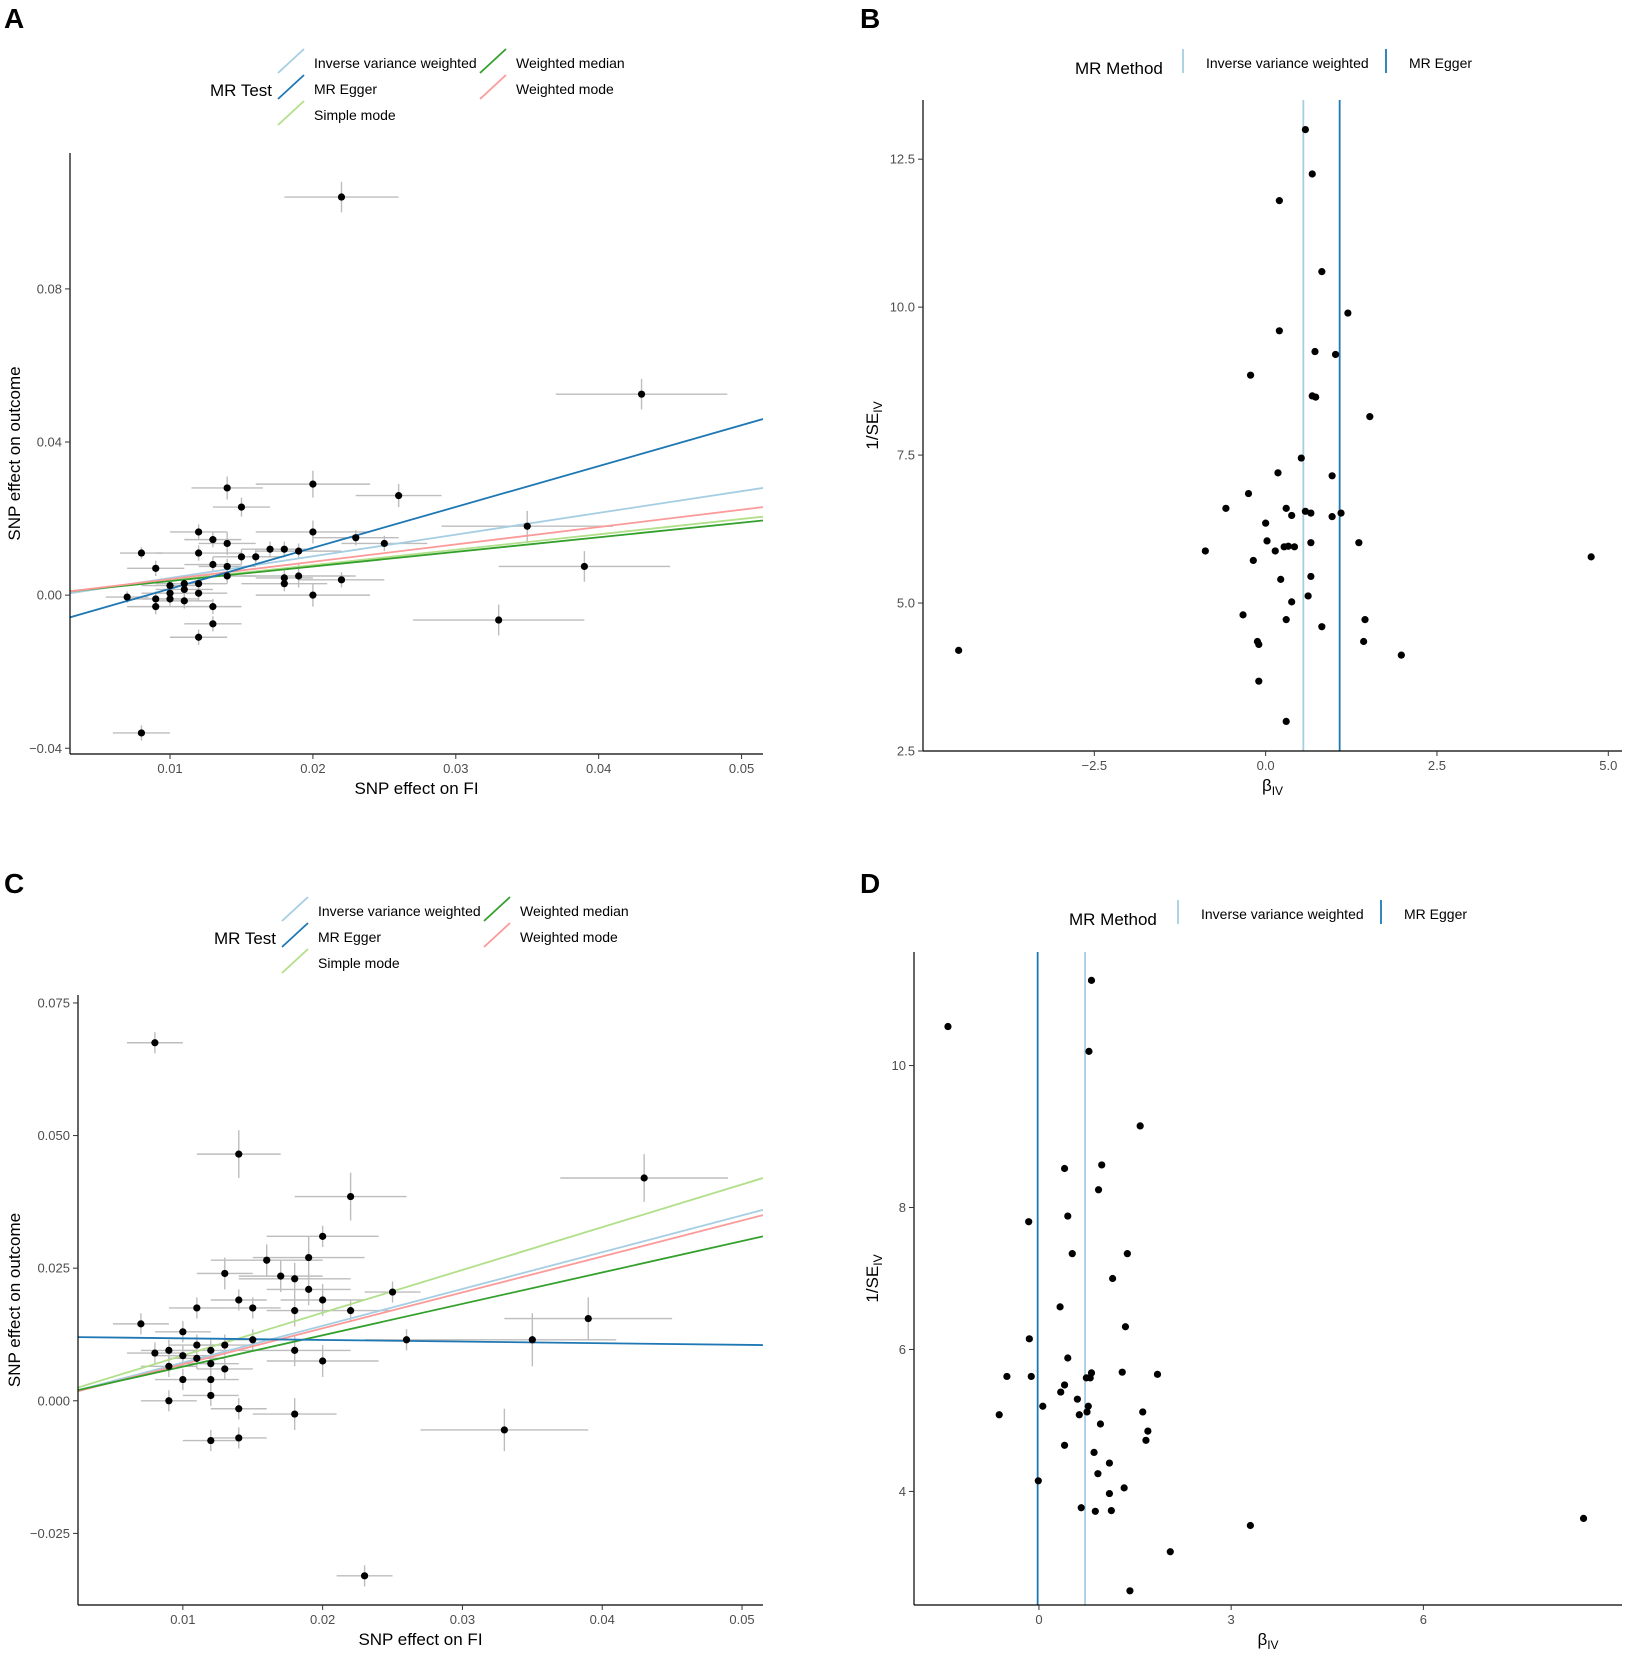 The height and width of the screenshot is (1656, 1630). I want to click on panel-c-xtick-label-0: 0.01, so click(182, 1619).